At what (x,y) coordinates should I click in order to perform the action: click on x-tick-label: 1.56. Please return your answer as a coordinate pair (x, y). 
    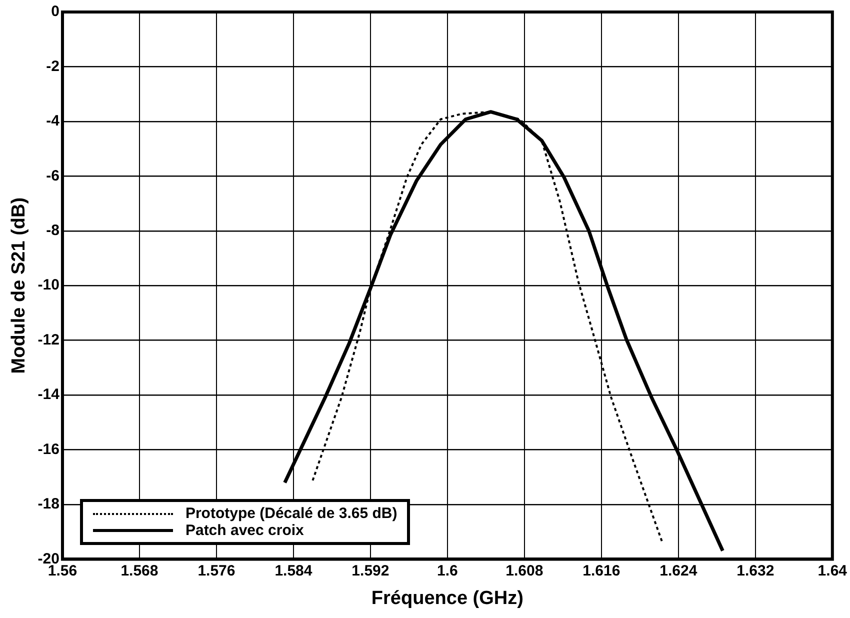
    Looking at the image, I should click on (63, 571).